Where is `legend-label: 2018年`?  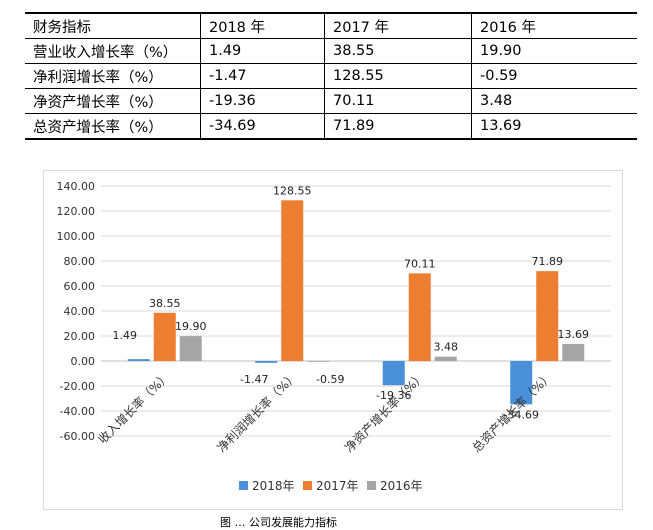 legend-label: 2018年 is located at coordinates (273, 486).